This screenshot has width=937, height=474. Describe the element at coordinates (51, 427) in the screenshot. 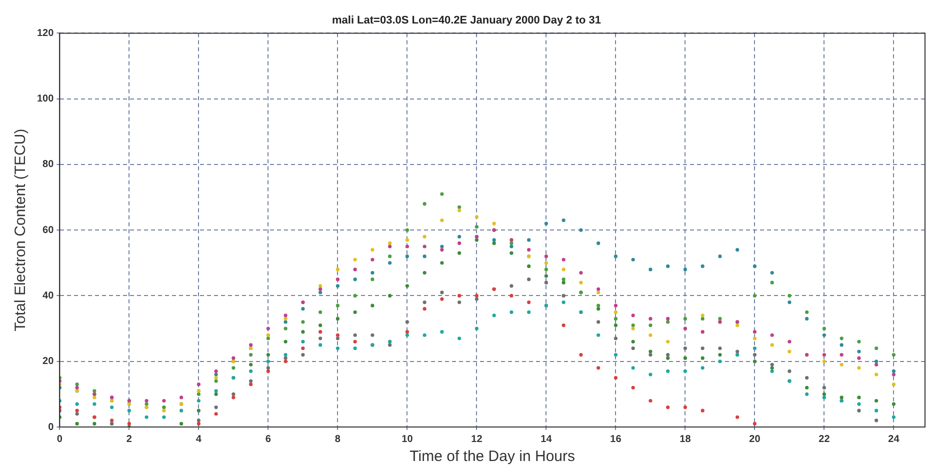

I see `y-tick-label: 0` at that location.